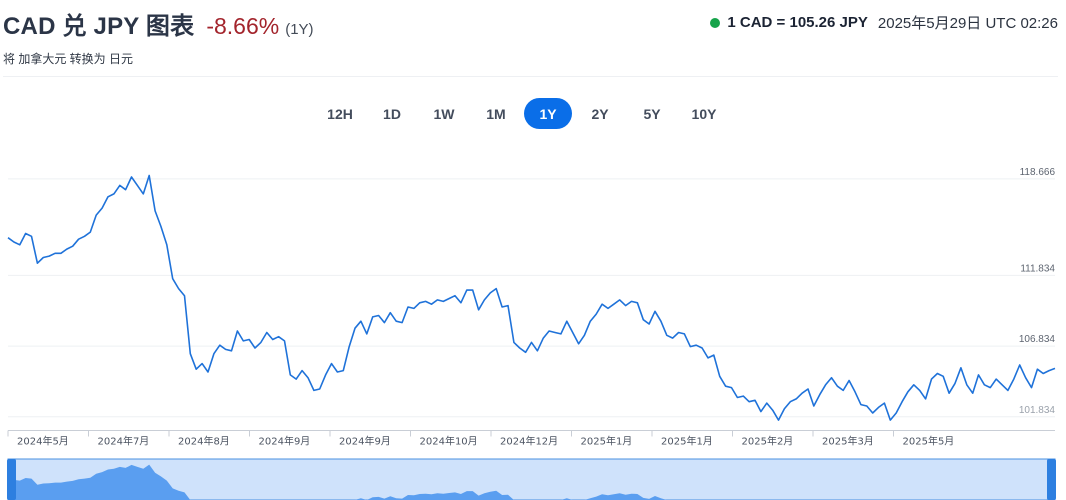 This screenshot has height=500, width=1066. I want to click on tab-1m: 1M, so click(496, 113).